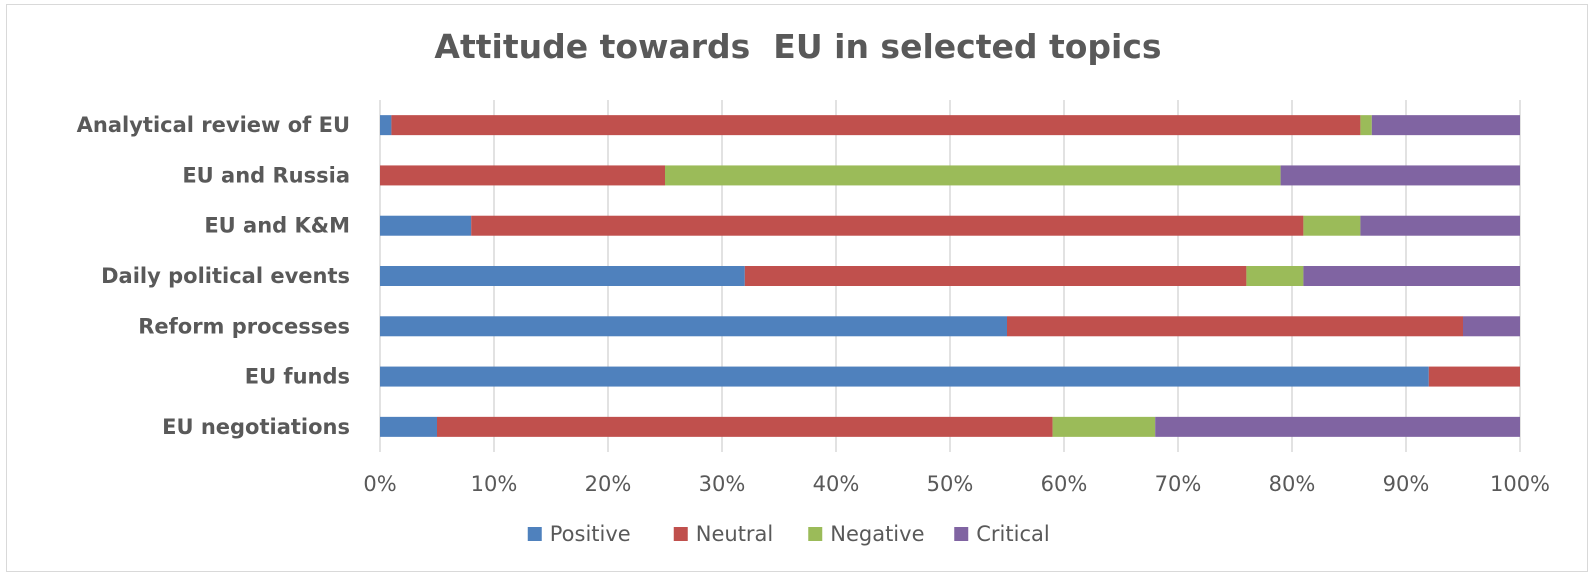 The height and width of the screenshot is (578, 1596). Describe the element at coordinates (722, 484) in the screenshot. I see `x-tick-label: 30%` at that location.